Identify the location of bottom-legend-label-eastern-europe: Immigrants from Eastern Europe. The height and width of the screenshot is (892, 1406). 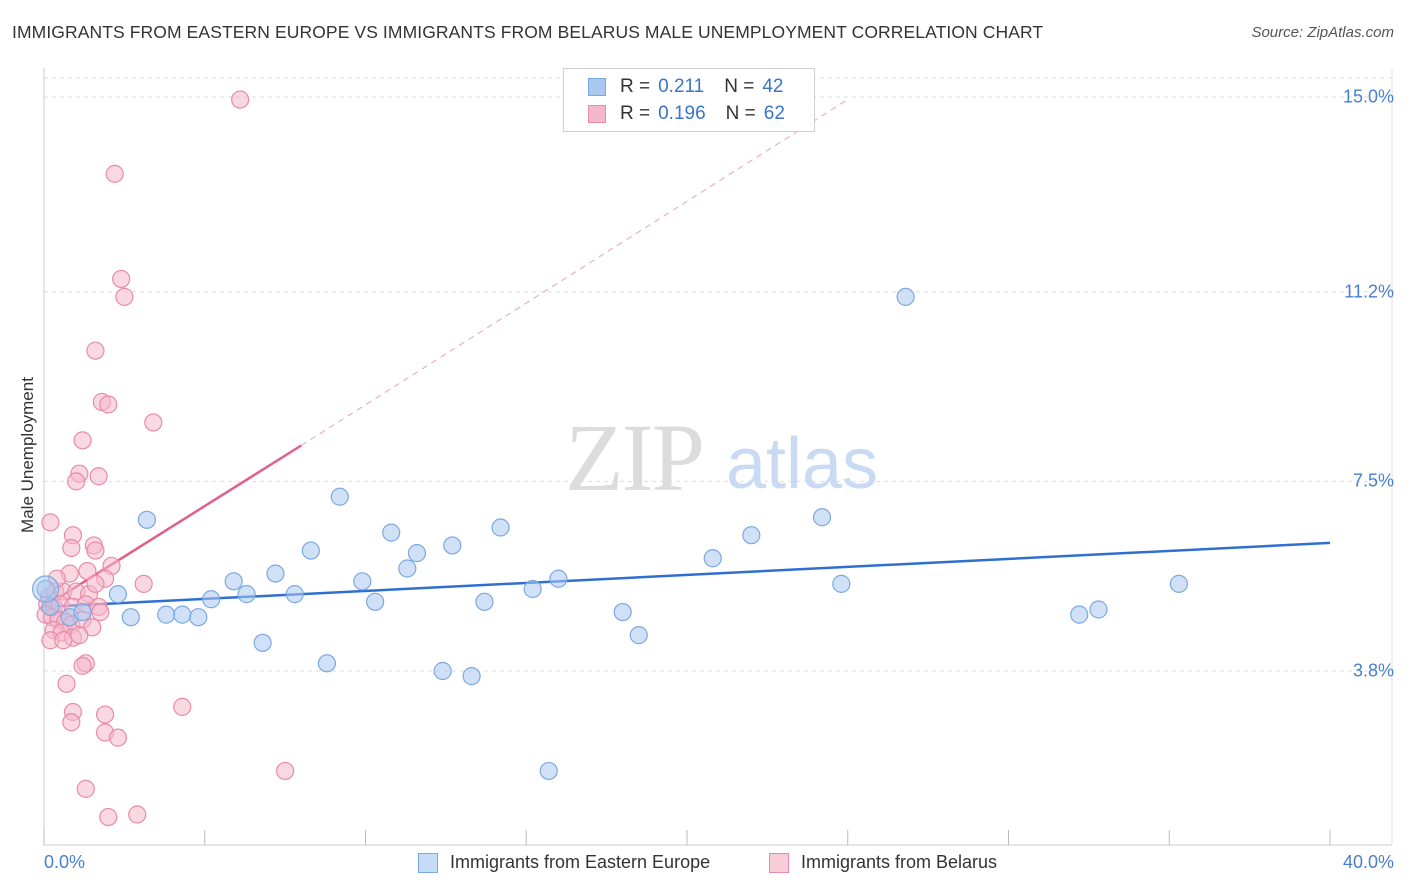
(580, 862).